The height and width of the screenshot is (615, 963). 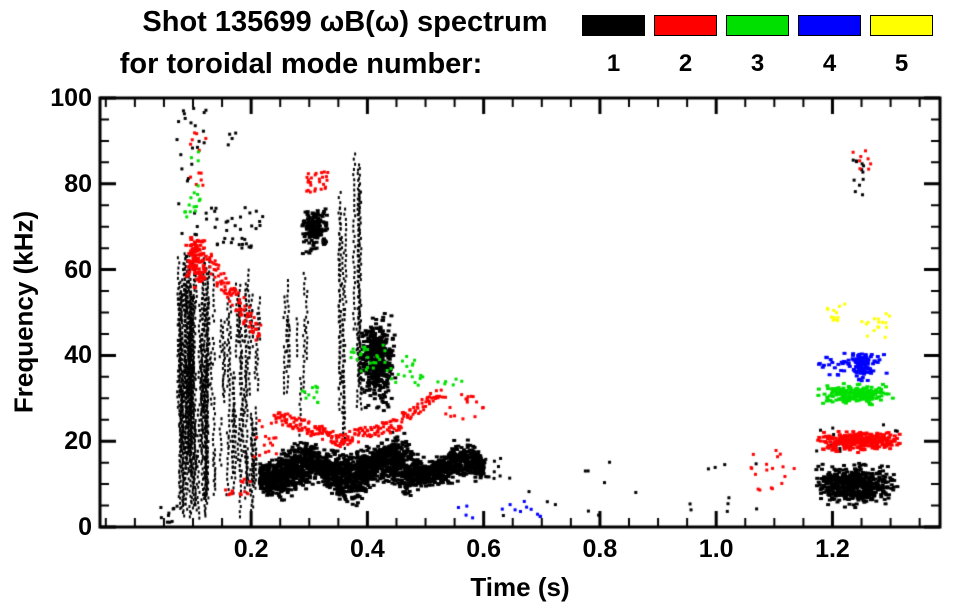 I want to click on y-tick-label: 40, so click(x=78, y=355).